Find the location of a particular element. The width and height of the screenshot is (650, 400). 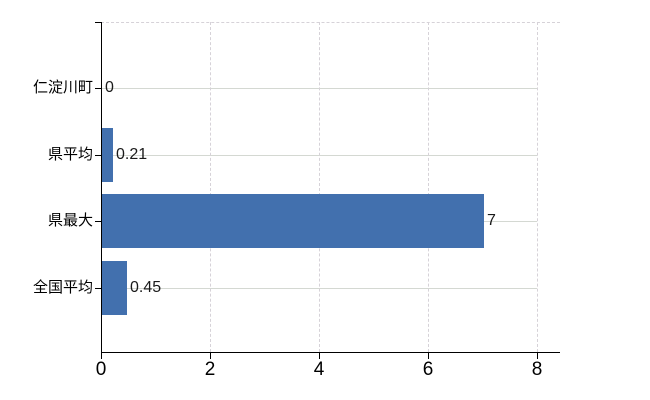

x-tick-label: 6 is located at coordinates (428, 369).